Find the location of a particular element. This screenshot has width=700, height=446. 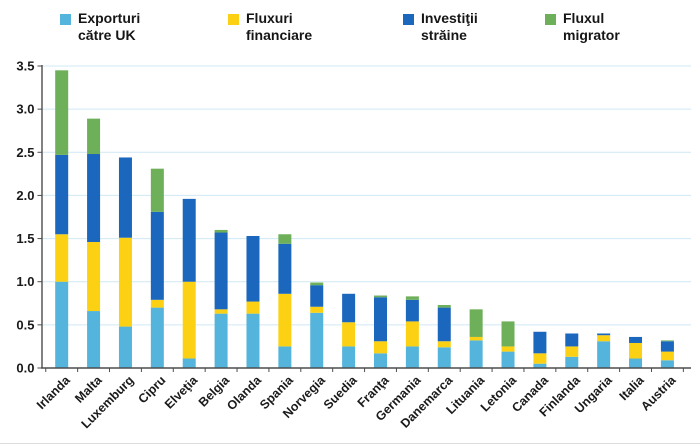

bar-segment-danemarca-investitii-straine is located at coordinates (444, 324).